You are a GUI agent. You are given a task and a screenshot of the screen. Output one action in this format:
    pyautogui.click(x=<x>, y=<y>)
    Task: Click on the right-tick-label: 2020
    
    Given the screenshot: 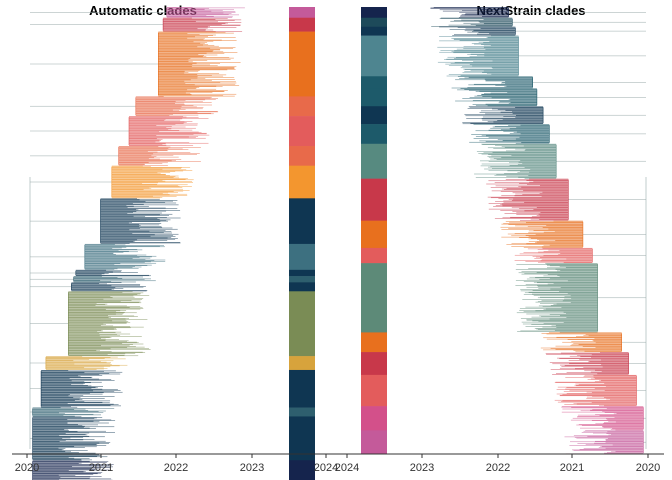 What is the action you would take?
    pyautogui.click(x=648, y=468)
    